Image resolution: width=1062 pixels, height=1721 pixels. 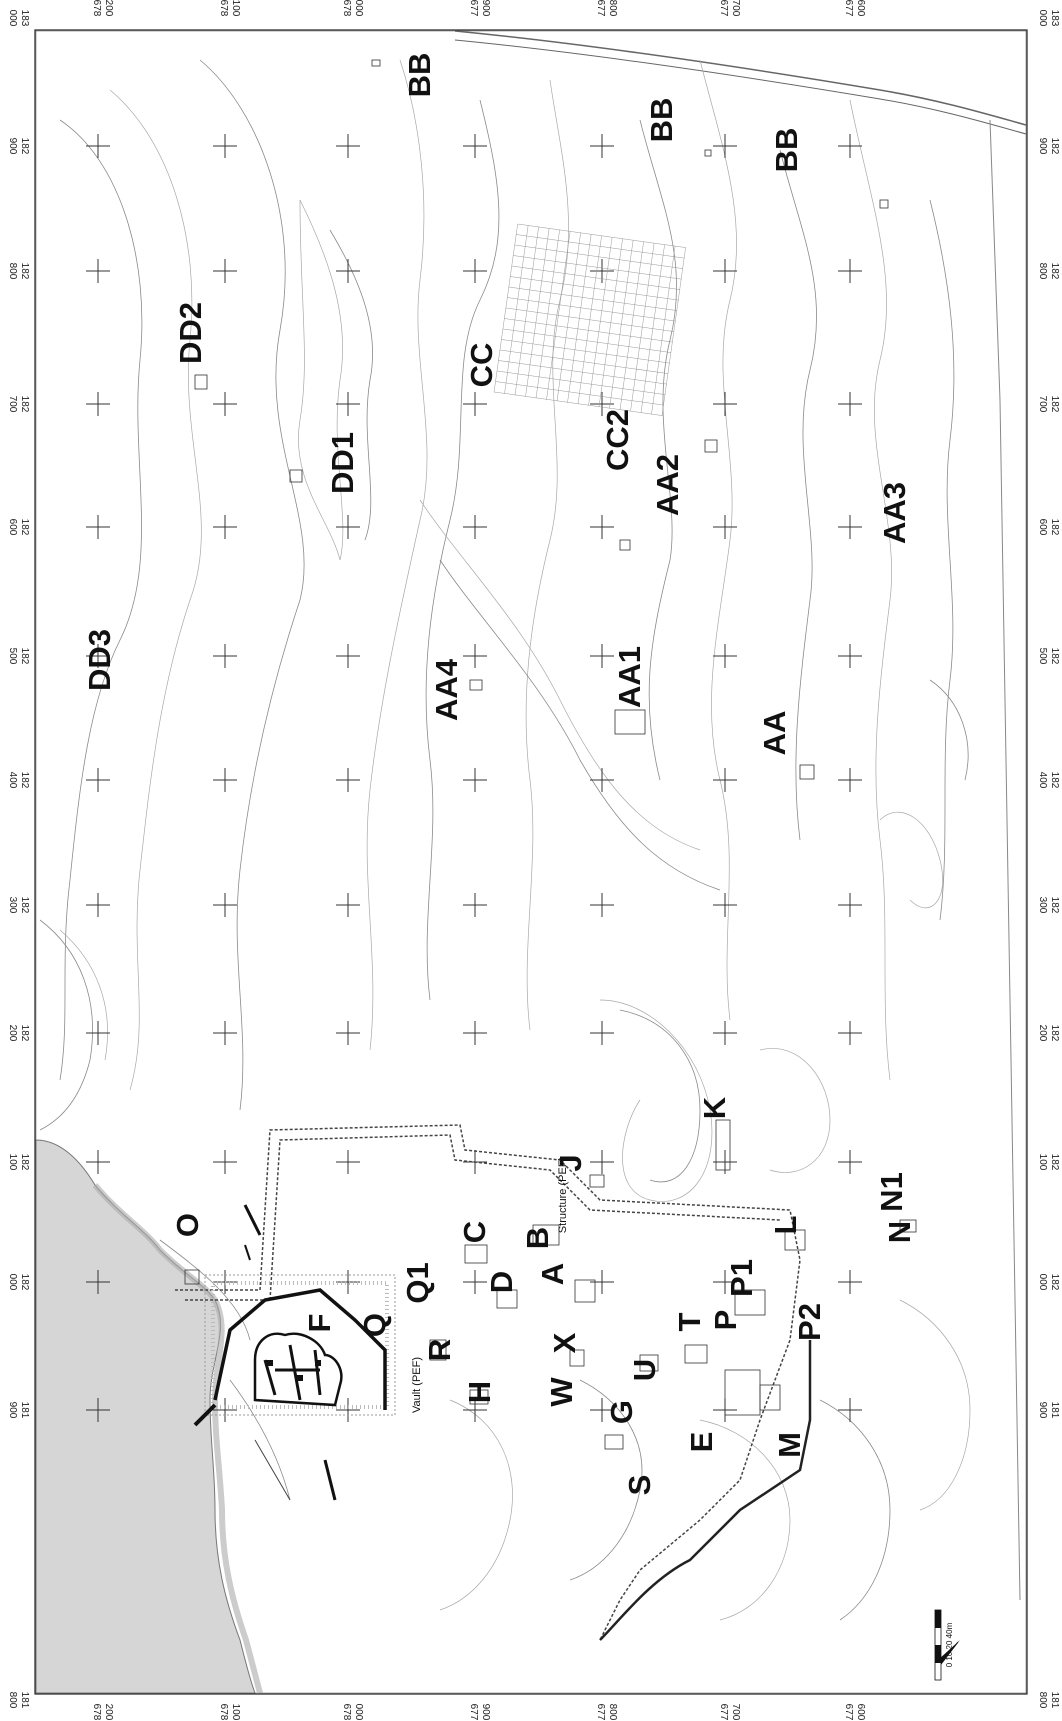 I want to click on label-cc: CC, so click(x=481, y=365).